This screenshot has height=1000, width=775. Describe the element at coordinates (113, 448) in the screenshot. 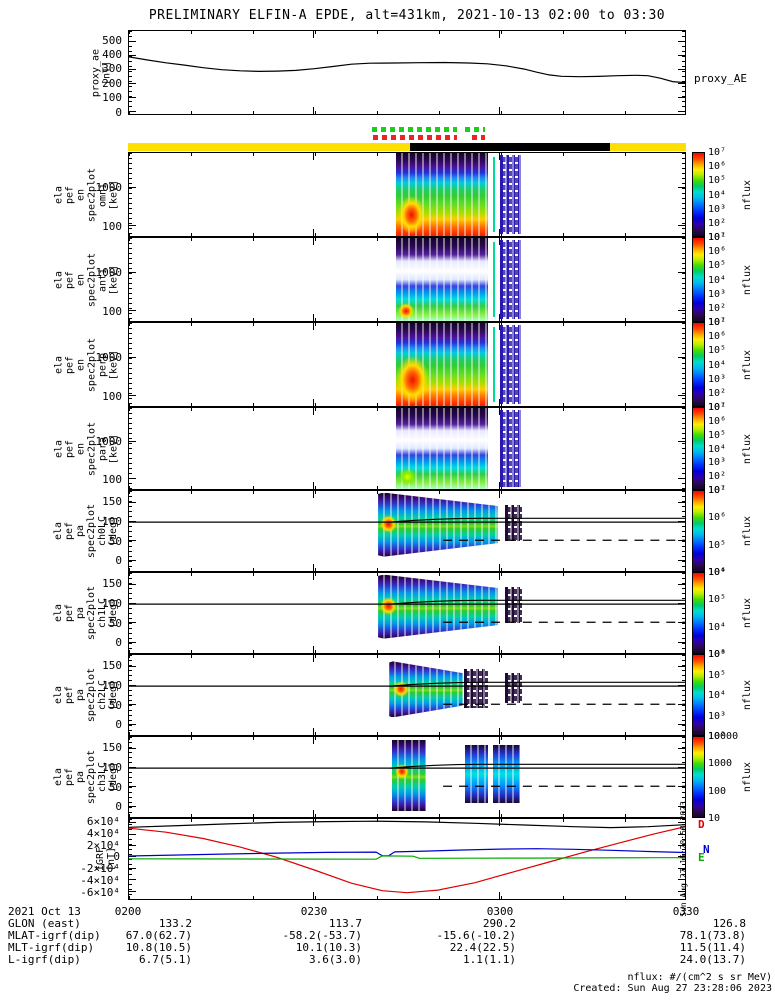

I see `ylabel-para-line: [keV]` at that location.